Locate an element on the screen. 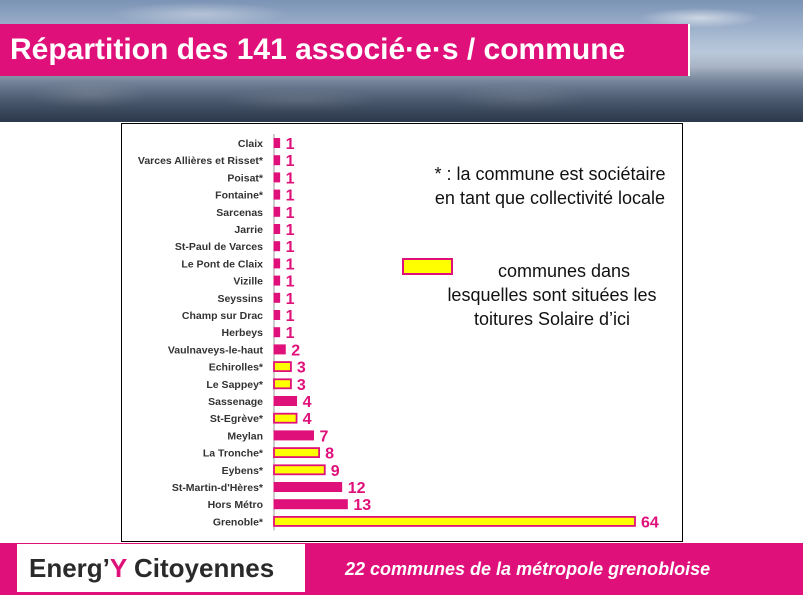  category-label: Le Pont de Claix is located at coordinates (222, 264).